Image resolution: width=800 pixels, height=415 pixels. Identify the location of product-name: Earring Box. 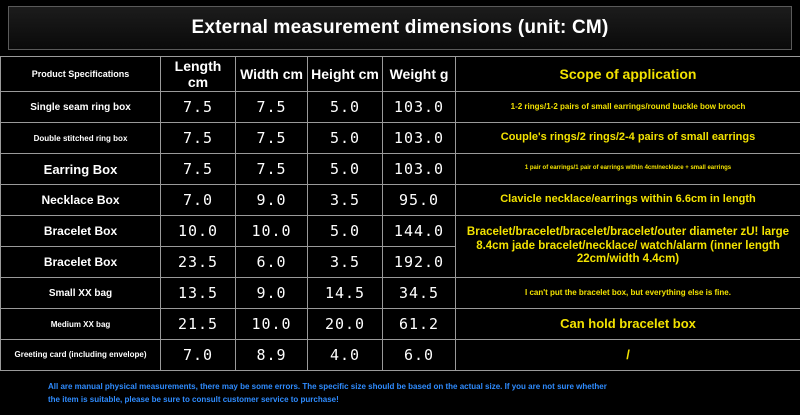
(80, 169).